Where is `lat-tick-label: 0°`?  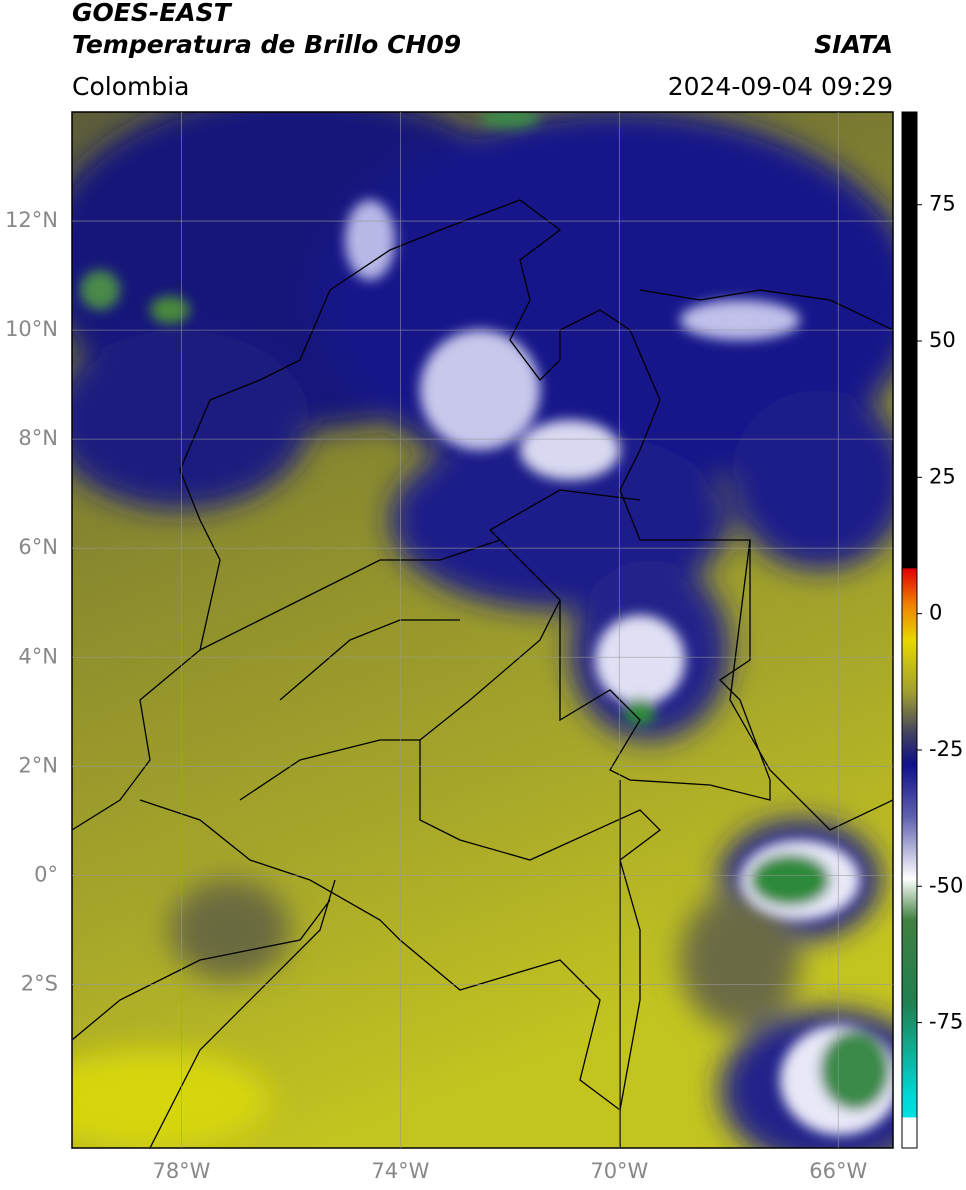
lat-tick-label: 0° is located at coordinates (46, 874).